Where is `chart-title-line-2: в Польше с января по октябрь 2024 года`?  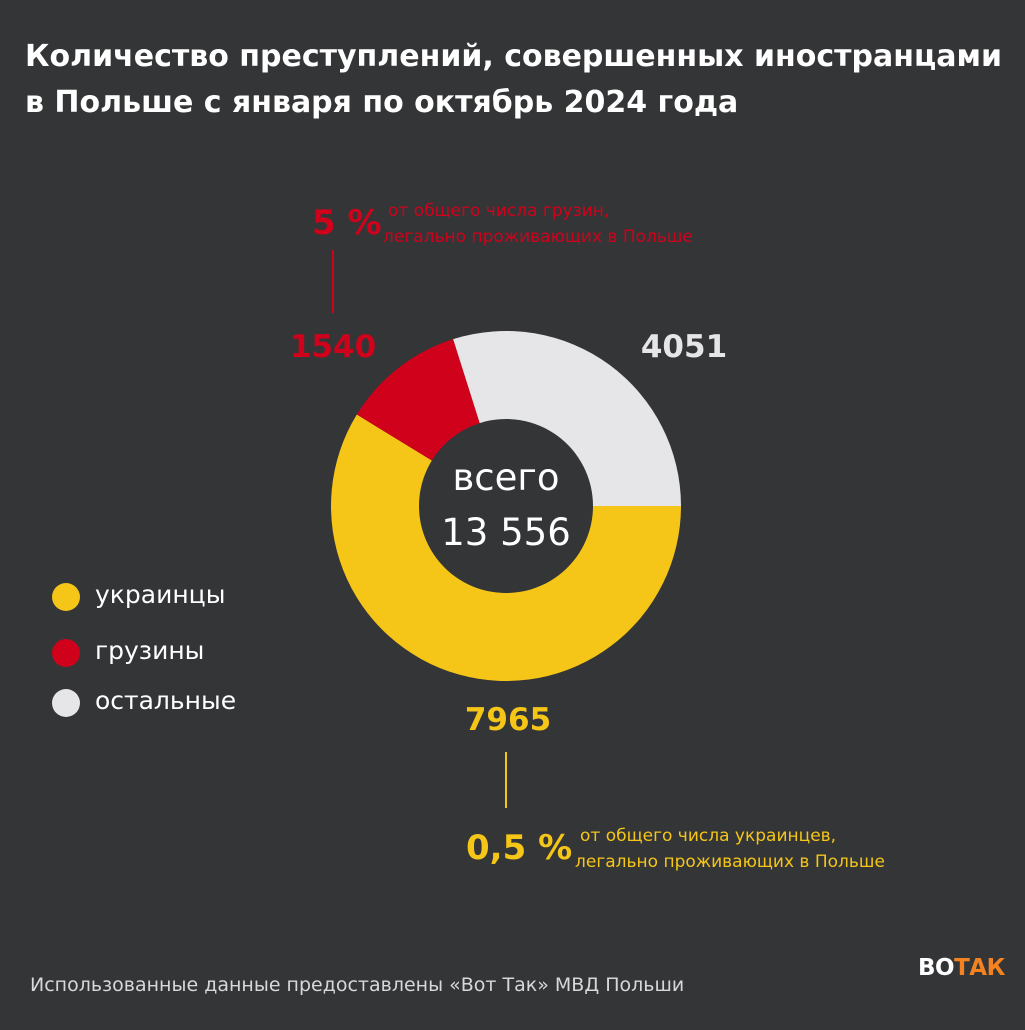
chart-title-line-2: в Польше с января по октябрь 2024 года is located at coordinates (382, 102).